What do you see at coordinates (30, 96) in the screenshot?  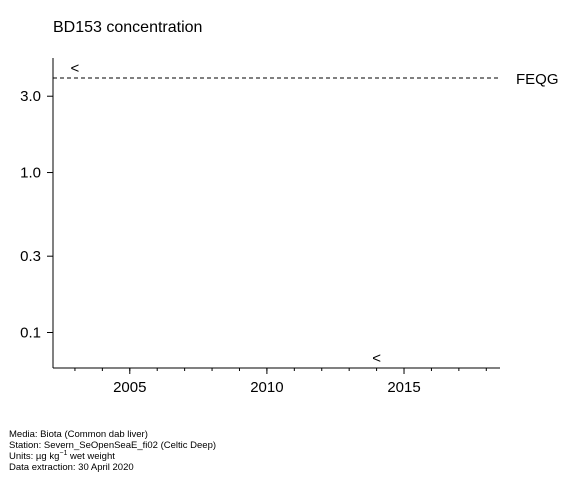 I see `y-tick-label: 3.0` at bounding box center [30, 96].